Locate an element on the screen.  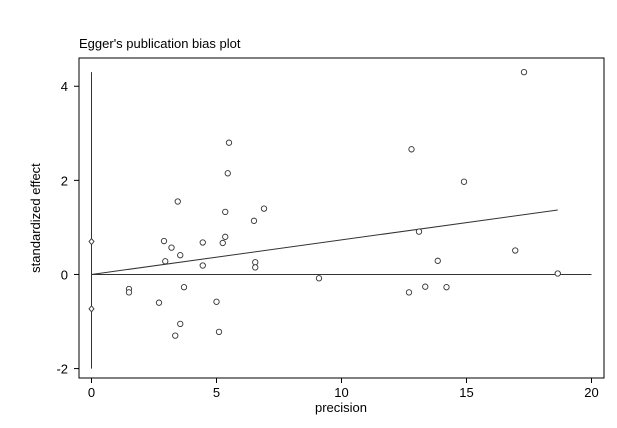
chart-title: Egger's publication bias plot is located at coordinates (160, 43).